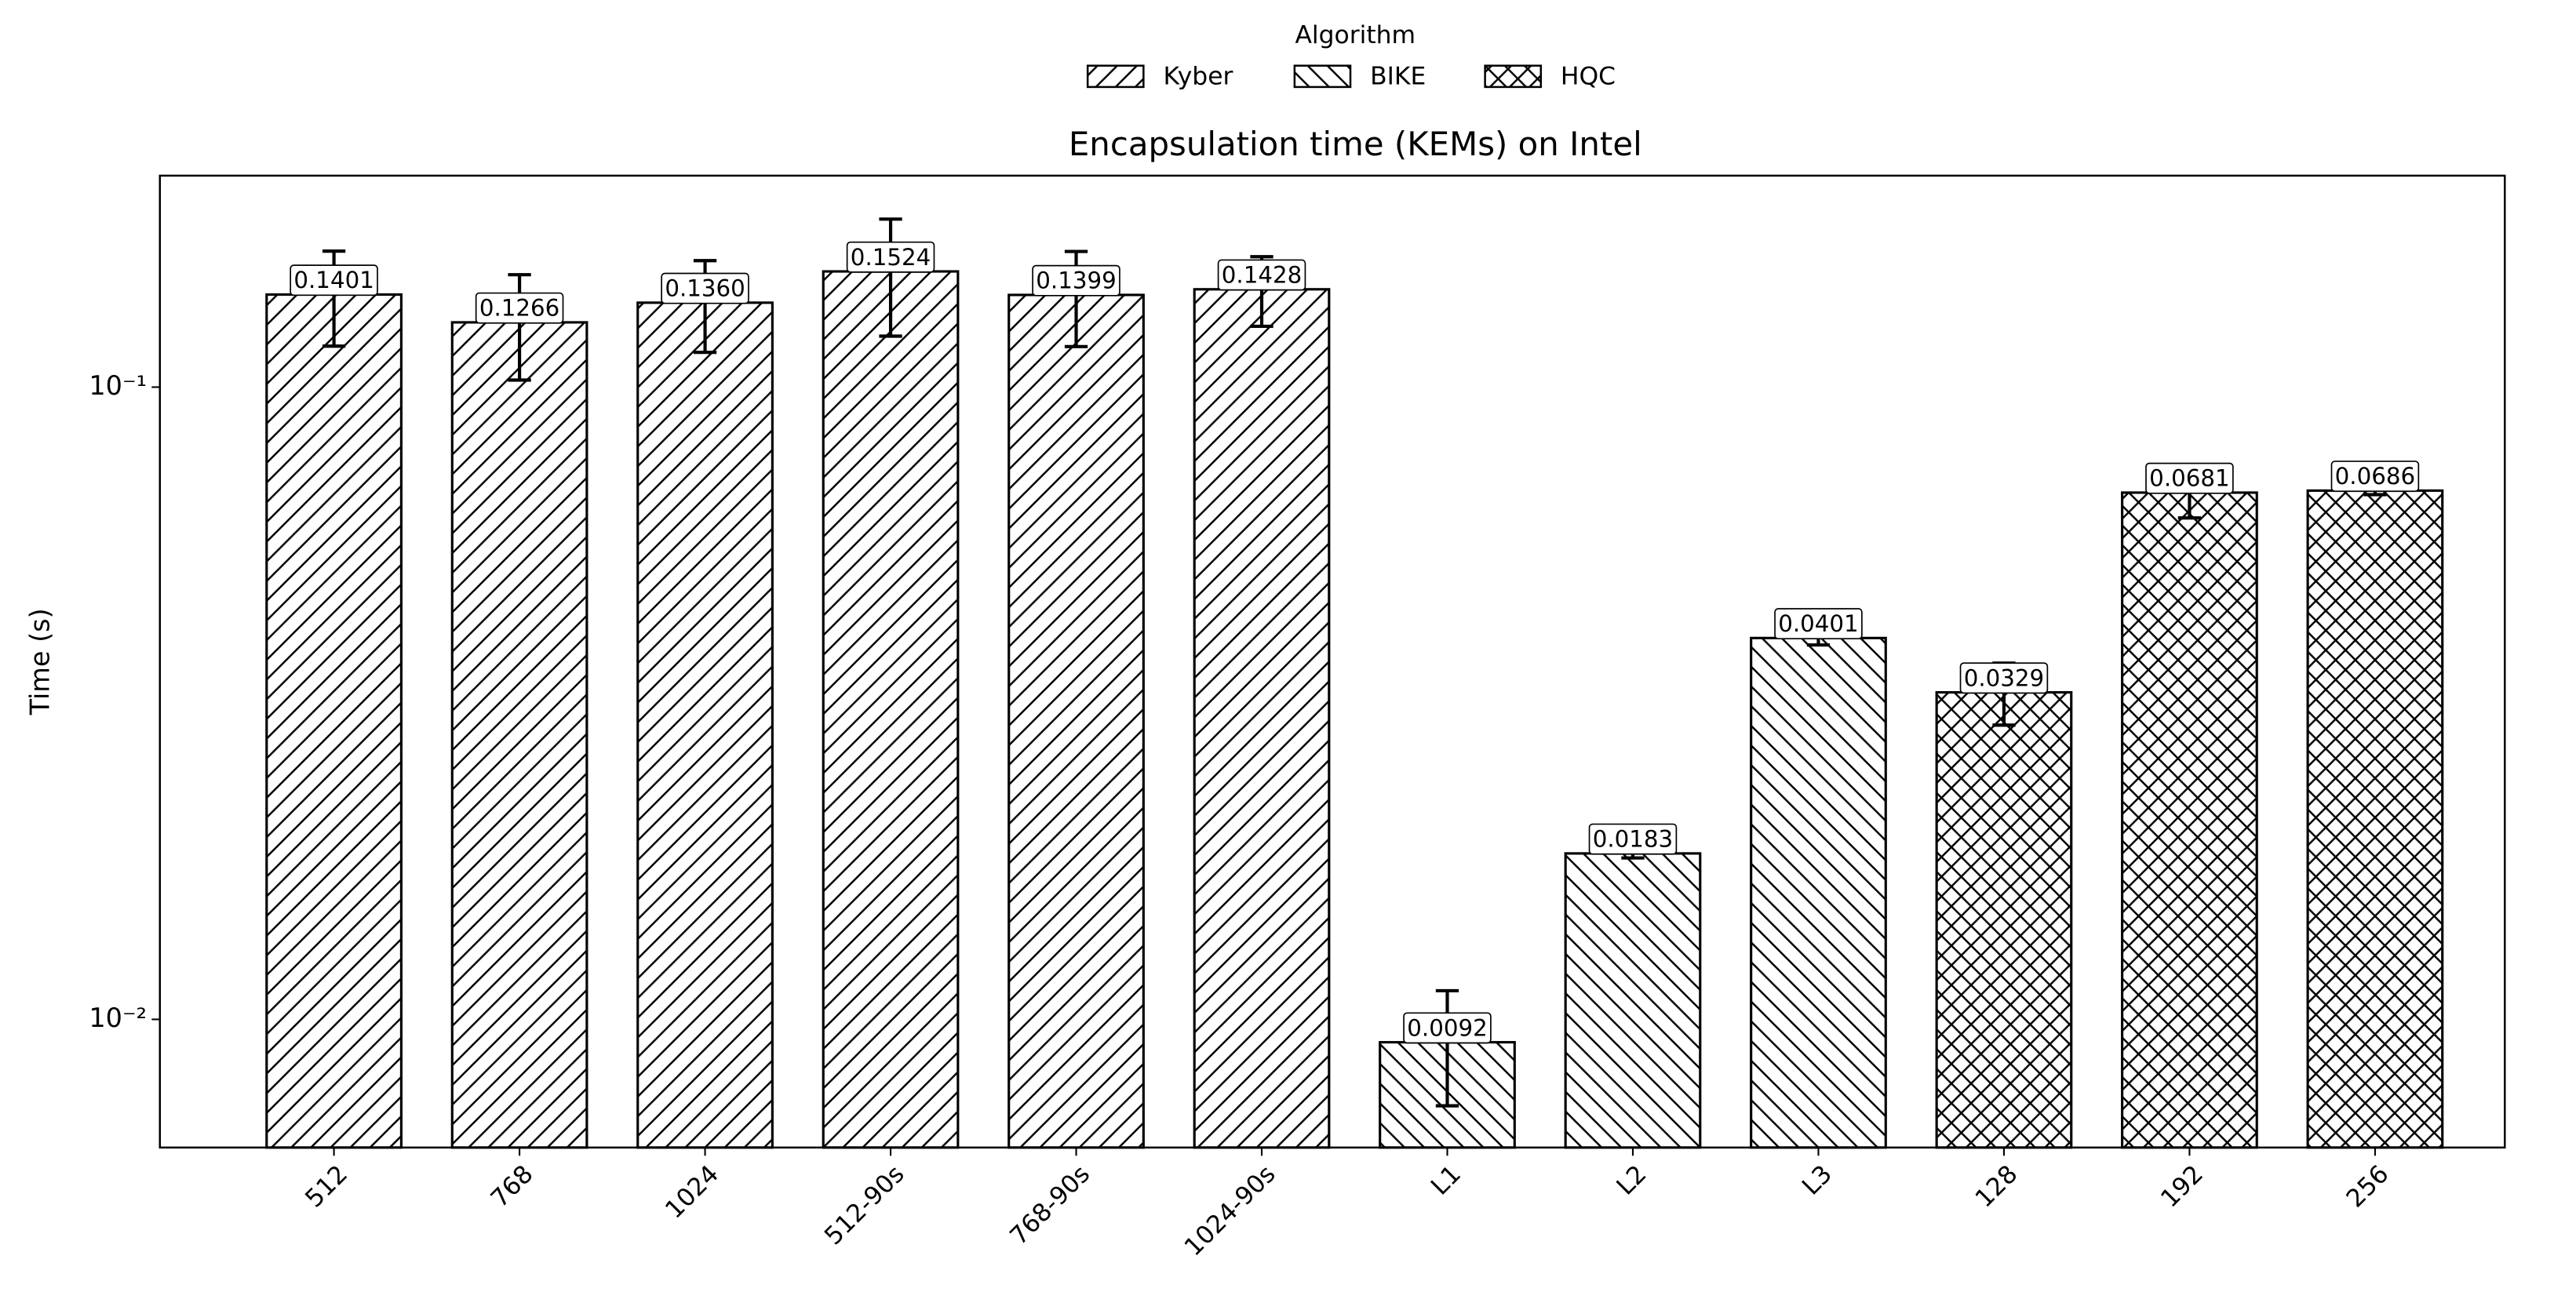 The height and width of the screenshot is (1292, 2576). I want to click on y-tick-label: 10⁻², so click(118, 1018).